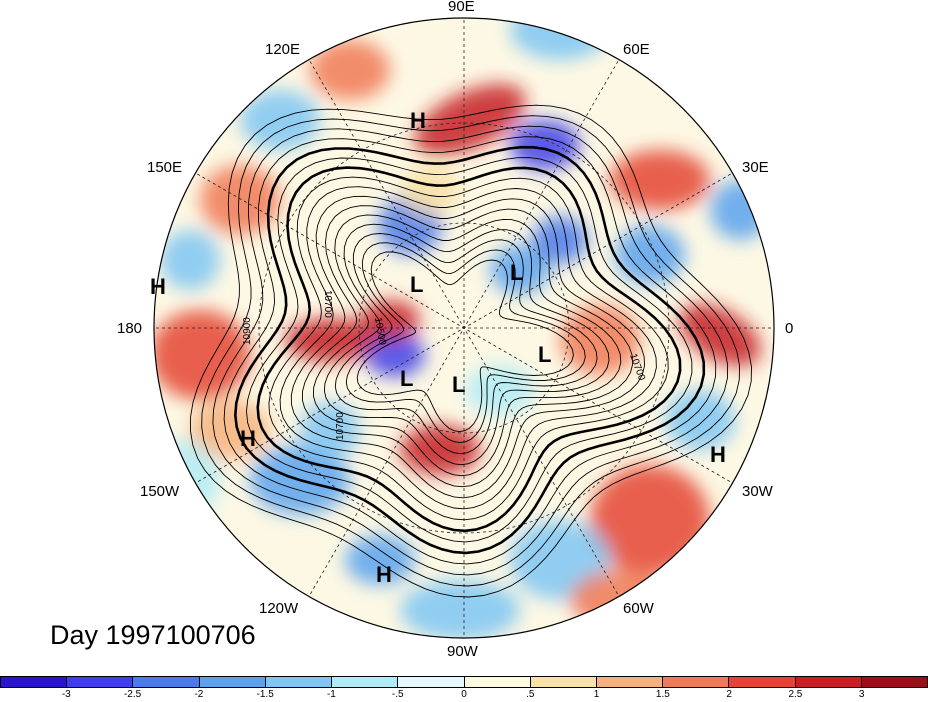 The height and width of the screenshot is (702, 928). What do you see at coordinates (462, 651) in the screenshot?
I see `lon-label-90w: 90W` at bounding box center [462, 651].